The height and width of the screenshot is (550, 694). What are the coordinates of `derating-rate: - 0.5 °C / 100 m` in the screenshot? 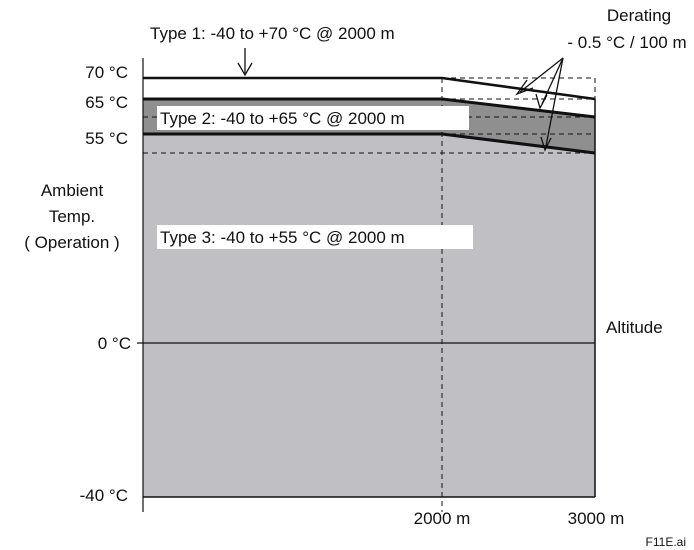 It's located at (626, 42).